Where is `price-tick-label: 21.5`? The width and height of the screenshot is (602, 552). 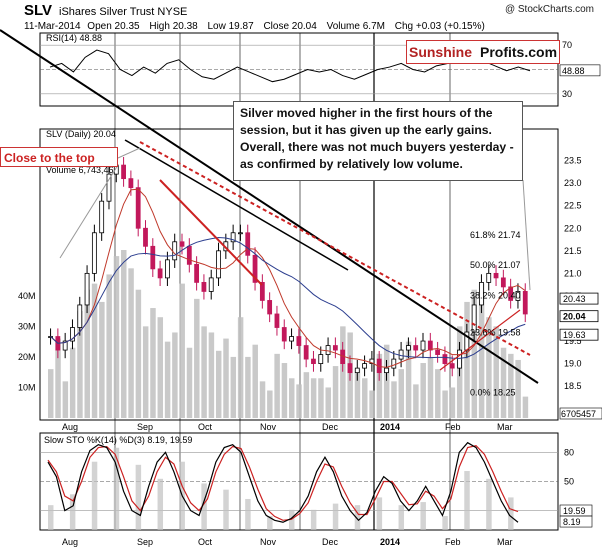 price-tick-label: 21.5 is located at coordinates (573, 251).